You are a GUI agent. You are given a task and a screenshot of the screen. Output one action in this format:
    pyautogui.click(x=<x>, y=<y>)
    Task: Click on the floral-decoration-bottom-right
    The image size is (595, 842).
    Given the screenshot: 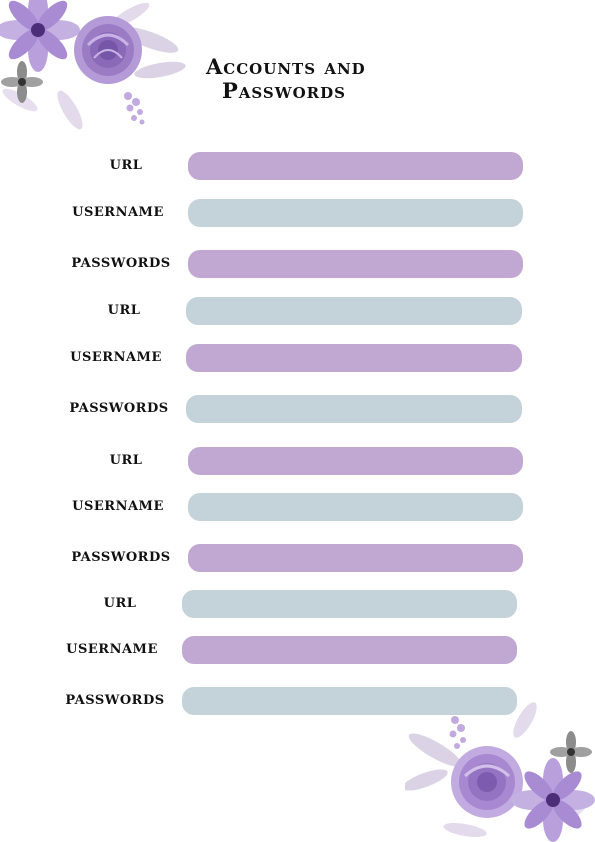 What is the action you would take?
    pyautogui.click(x=500, y=772)
    